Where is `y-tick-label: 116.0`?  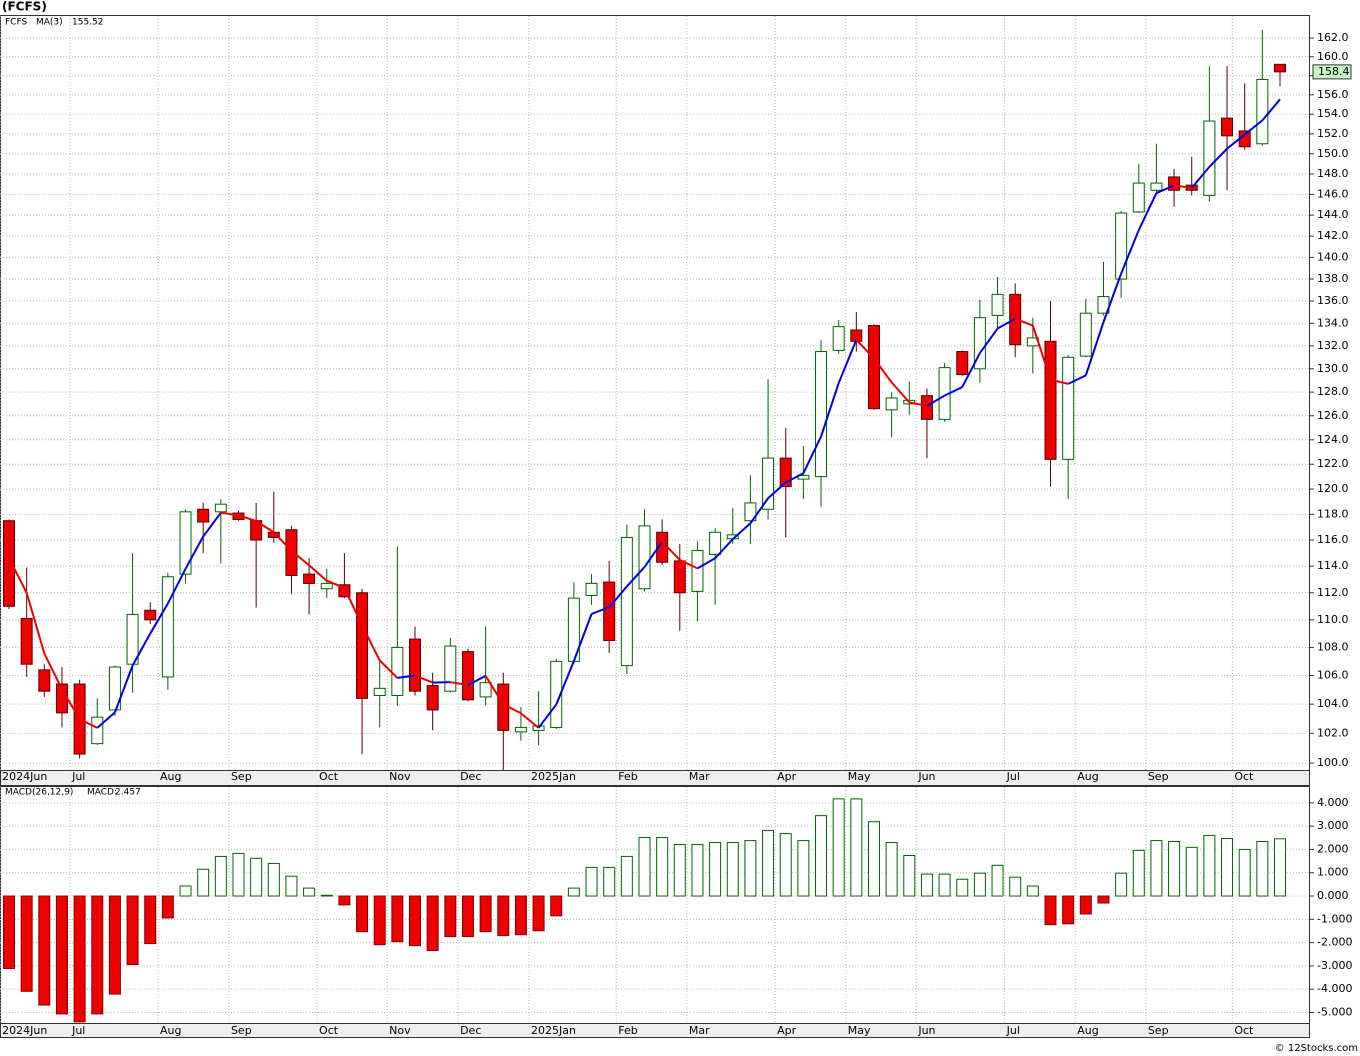
y-tick-label: 116.0 is located at coordinates (1333, 539).